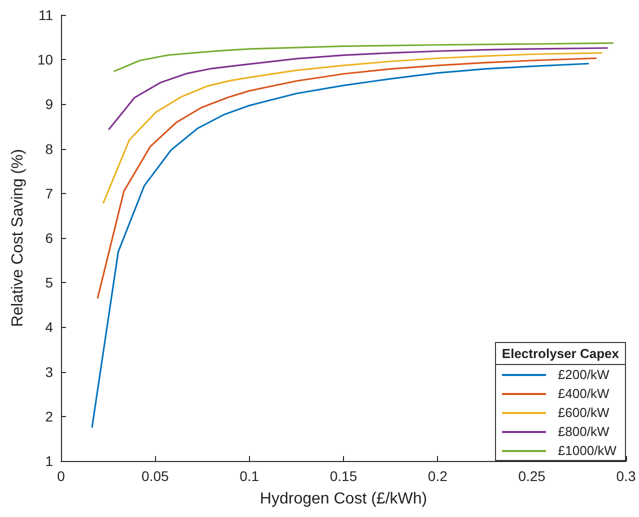 Image resolution: width=639 pixels, height=517 pixels. Describe the element at coordinates (584, 412) in the screenshot. I see `legend-label: £600/kW` at that location.